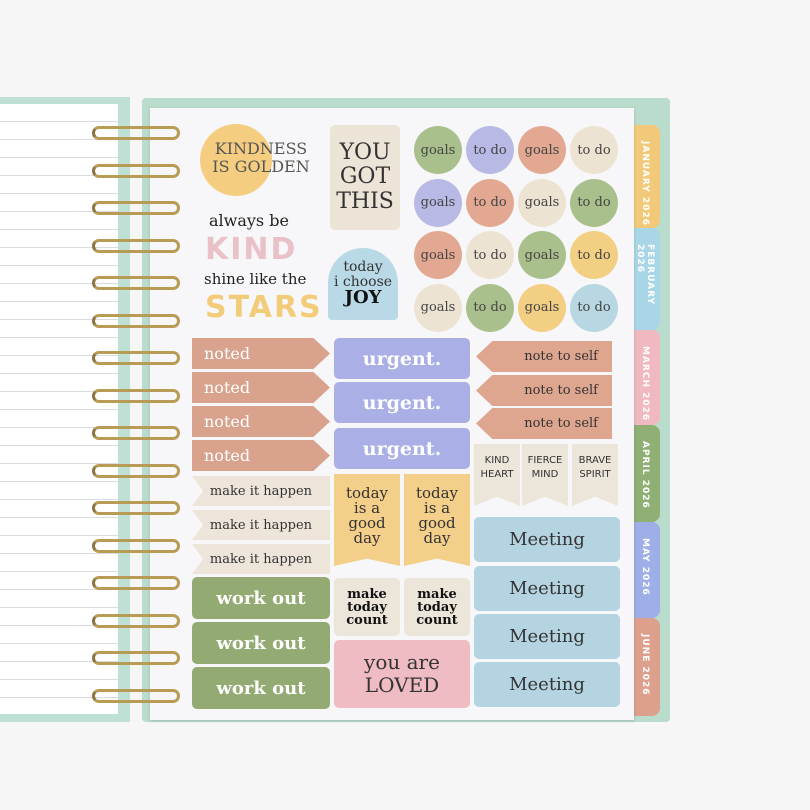 This screenshot has height=810, width=810. I want to click on pennant-sticker: KIND HEART, so click(497, 475).